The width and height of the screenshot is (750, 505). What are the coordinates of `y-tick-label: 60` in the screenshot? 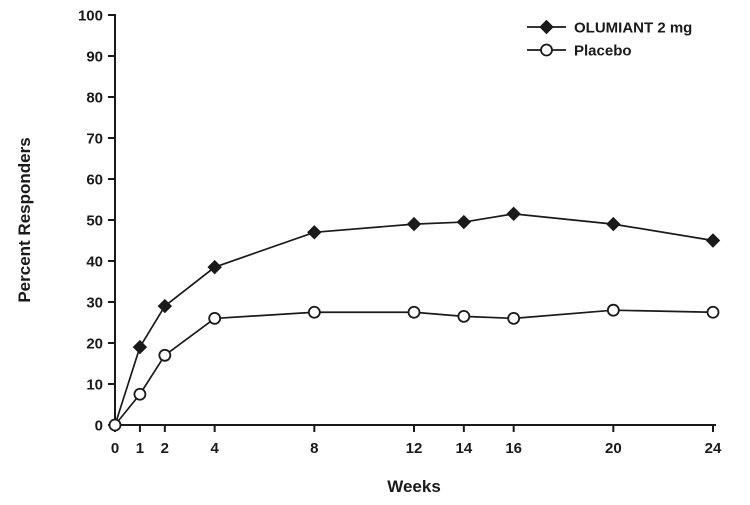 It's located at (94, 180).